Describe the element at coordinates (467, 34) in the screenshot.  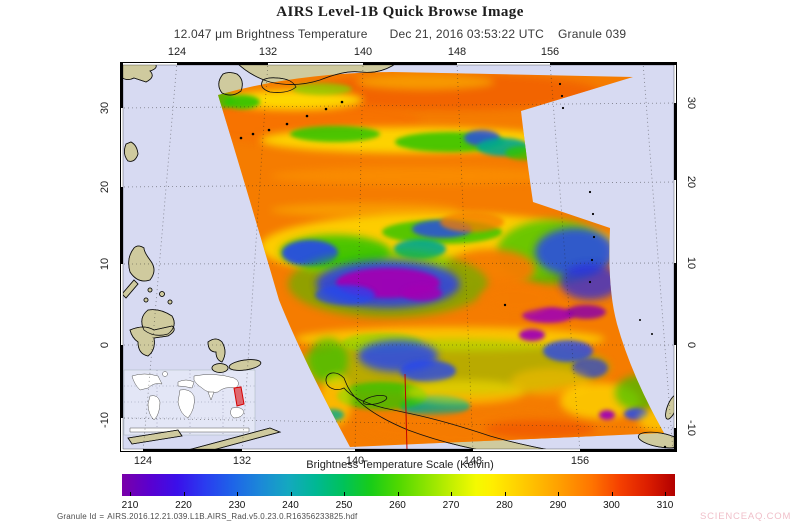
I see `subtitle-datetime: Dec 21, 2016 03:53:22 UTC` at that location.